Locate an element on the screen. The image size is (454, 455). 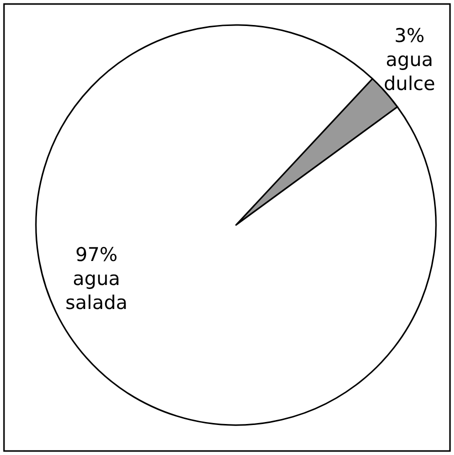
data-label: 3% is located at coordinates (409, 36).